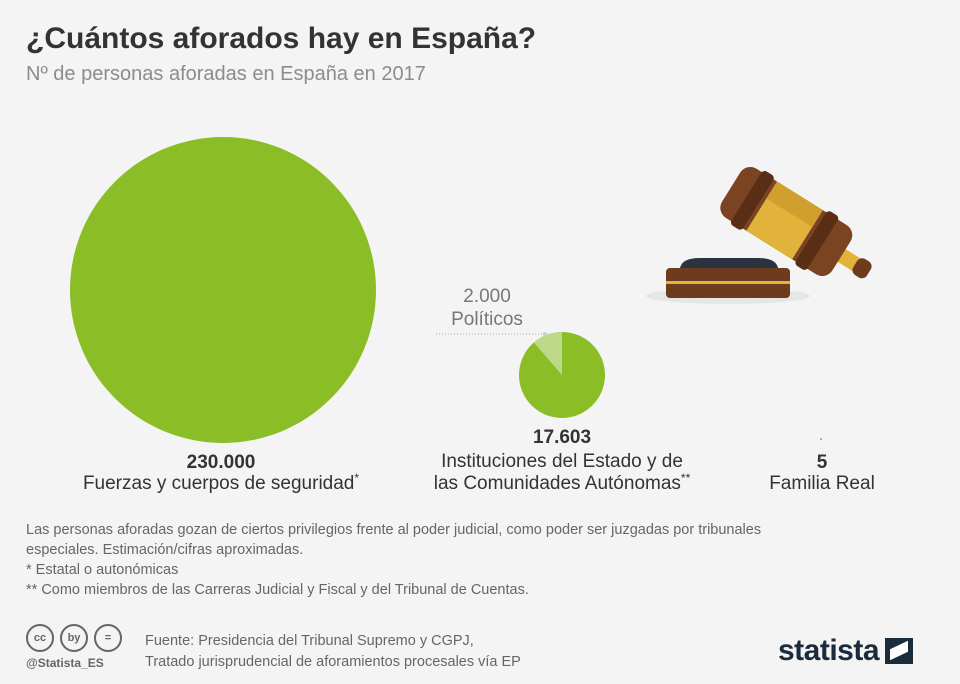  Describe the element at coordinates (759, 235) in the screenshot. I see `gavel-icon` at that location.